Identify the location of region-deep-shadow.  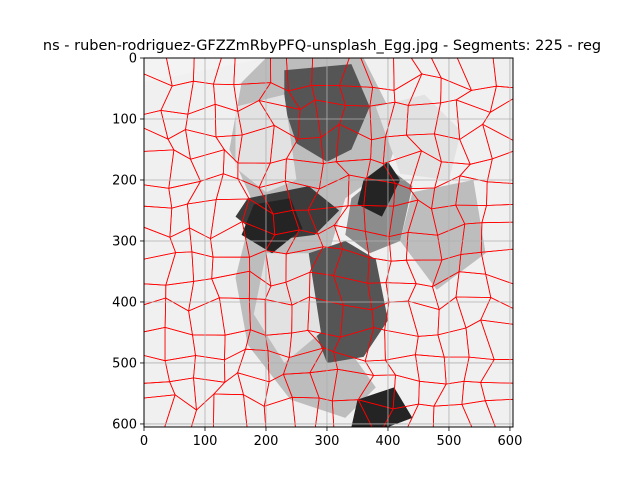
(272, 226).